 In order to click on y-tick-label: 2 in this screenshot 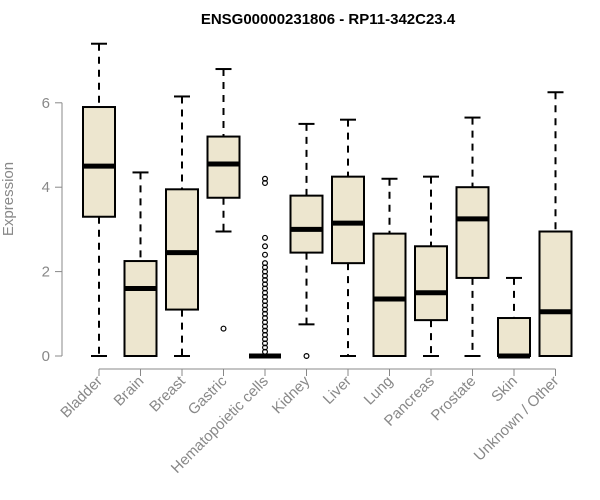, I will do `click(46, 272)`.